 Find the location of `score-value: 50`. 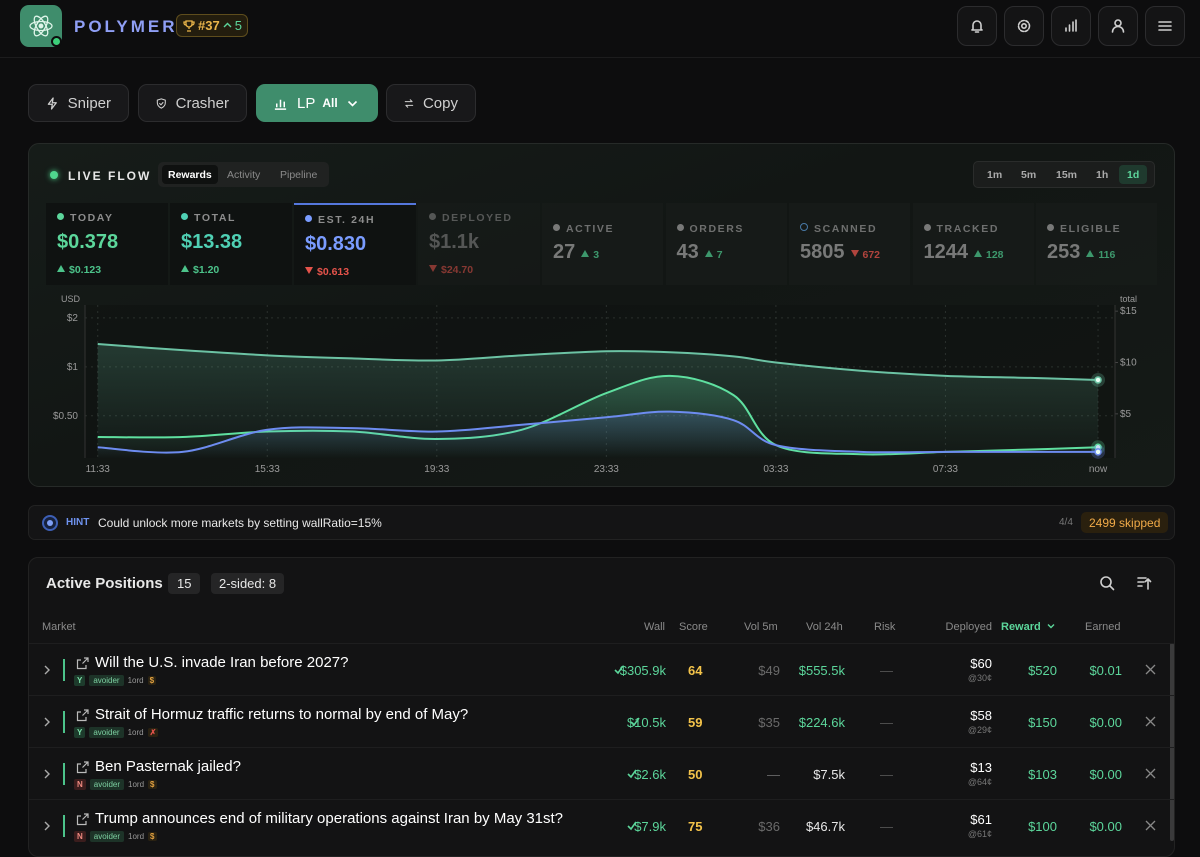

score-value: 50 is located at coordinates (695, 774).